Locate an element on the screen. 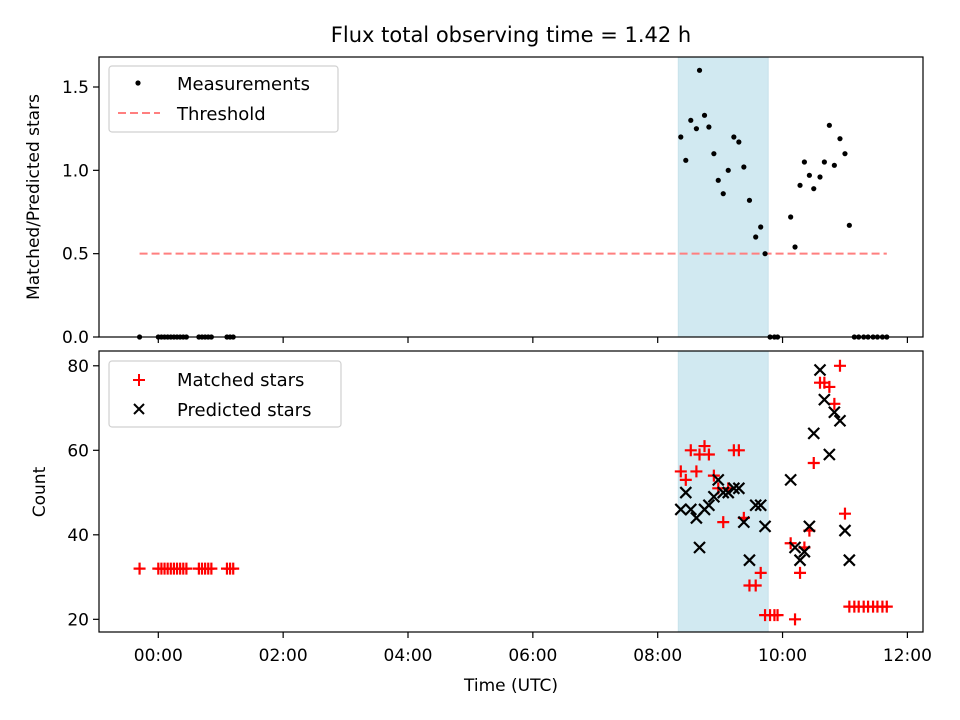  x-tick-label: 12:00 is located at coordinates (907, 656).